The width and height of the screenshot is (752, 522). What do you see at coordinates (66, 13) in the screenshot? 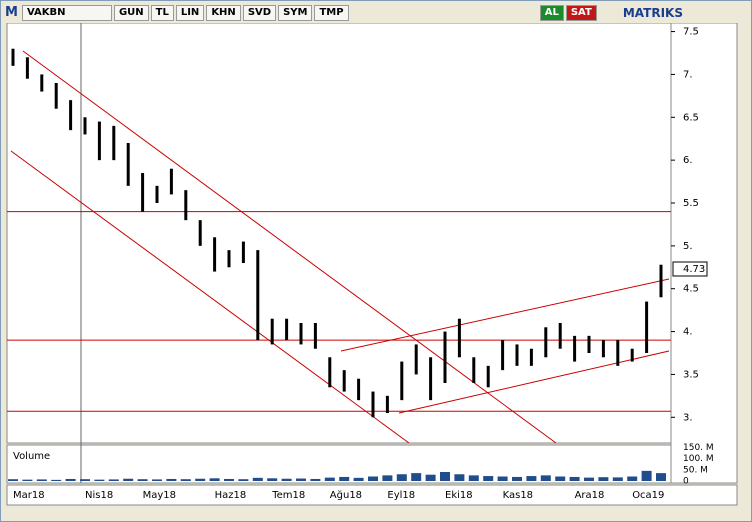
I see `symbol-box: VAKBN` at bounding box center [66, 13].